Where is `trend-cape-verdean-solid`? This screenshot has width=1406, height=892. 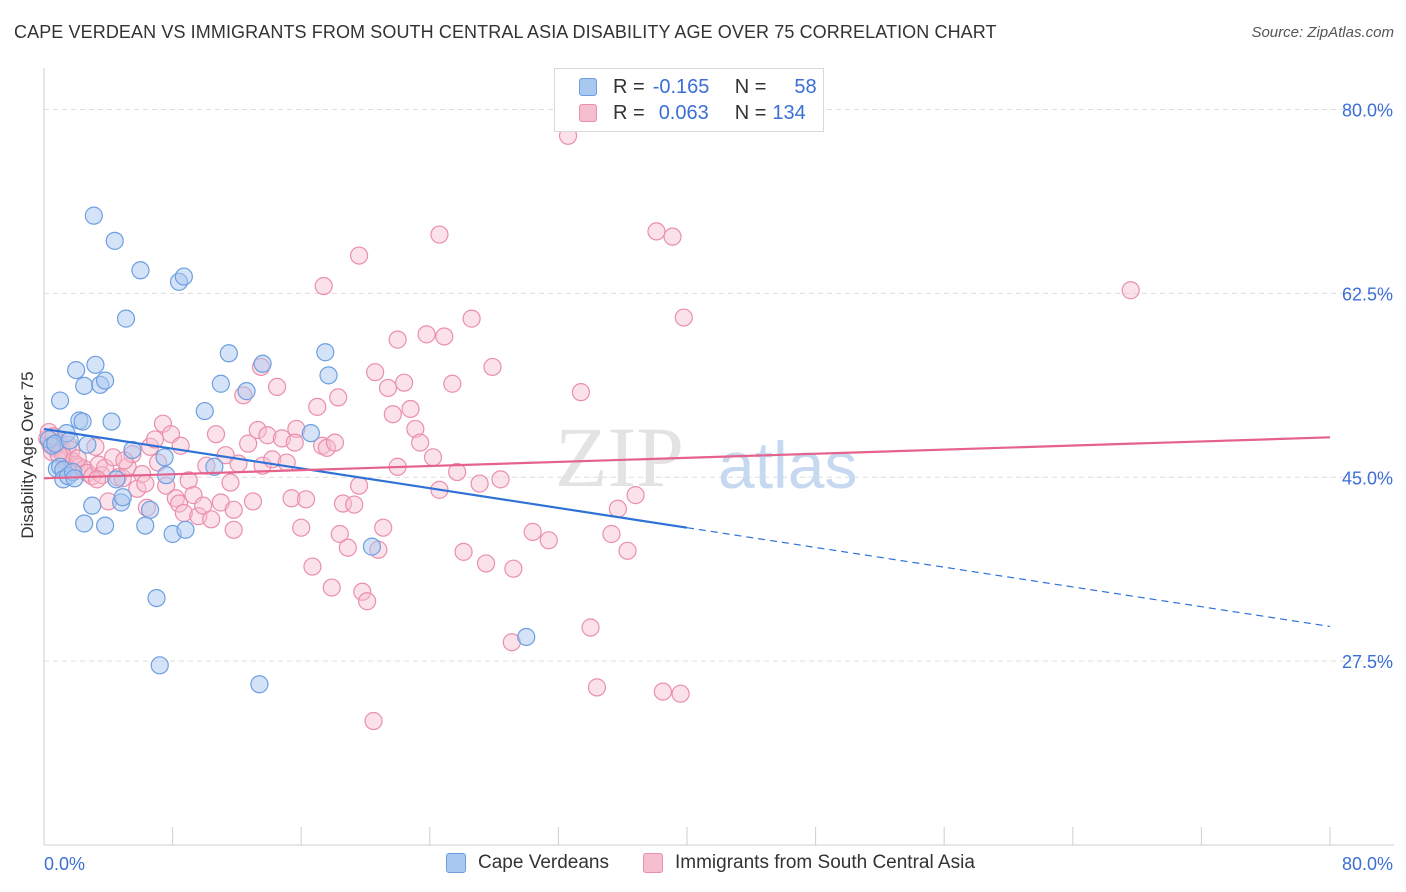 trend-cape-verdean-solid is located at coordinates (365, 478).